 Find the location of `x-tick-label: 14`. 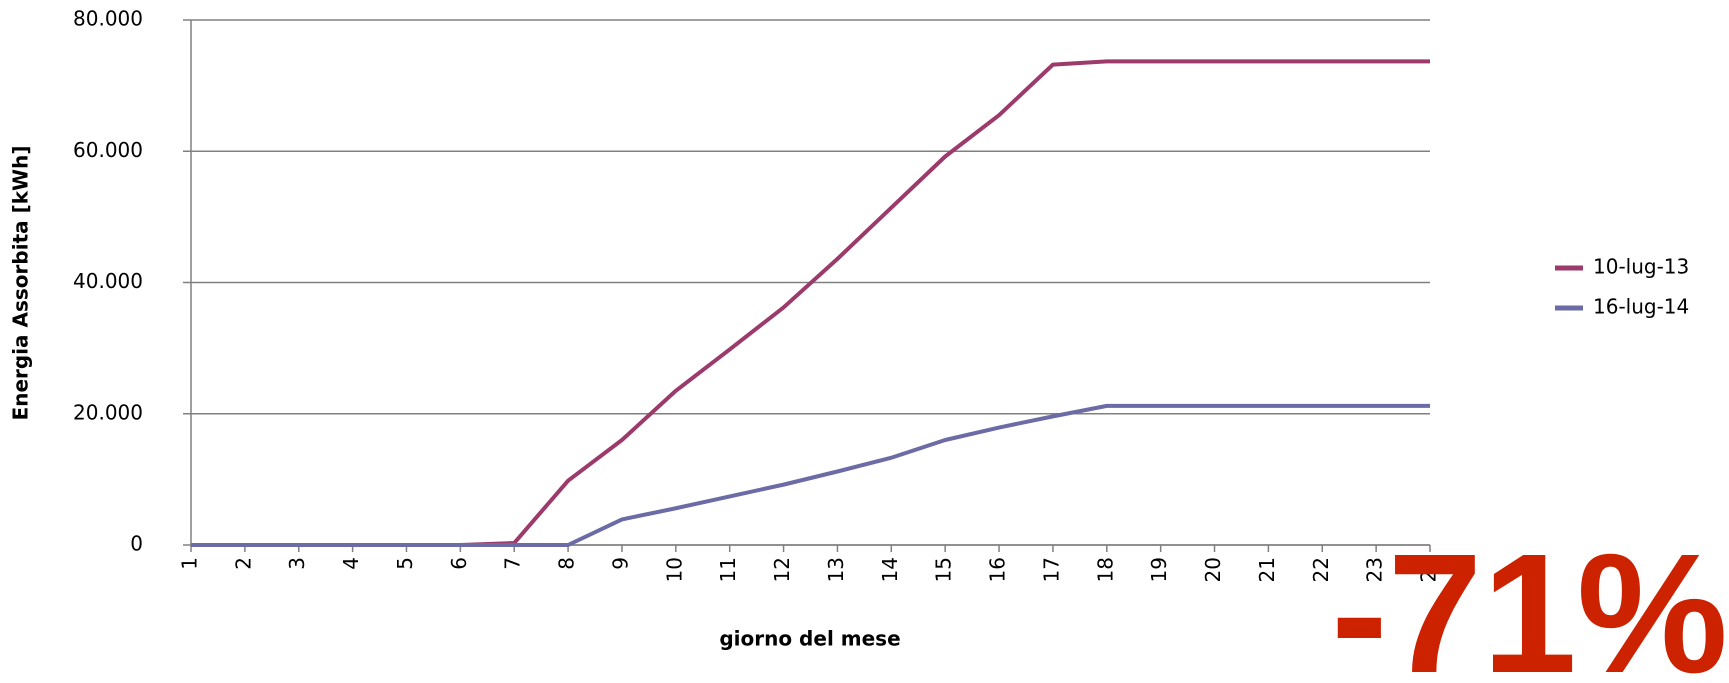

x-tick-label: 14 is located at coordinates (890, 569).